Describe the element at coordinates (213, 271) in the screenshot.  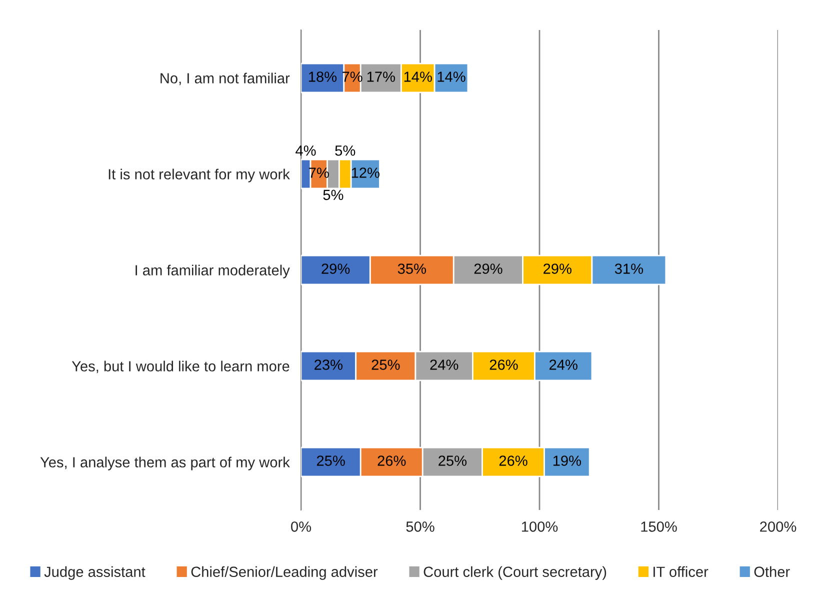
I see `y-tick-label: I am familiar moderately` at that location.